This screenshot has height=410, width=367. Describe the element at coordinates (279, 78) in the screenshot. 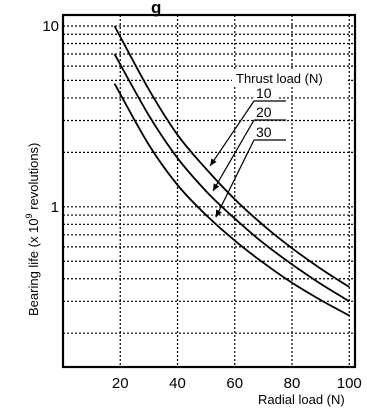

I see `legend-title: Thrust load (N)` at that location.